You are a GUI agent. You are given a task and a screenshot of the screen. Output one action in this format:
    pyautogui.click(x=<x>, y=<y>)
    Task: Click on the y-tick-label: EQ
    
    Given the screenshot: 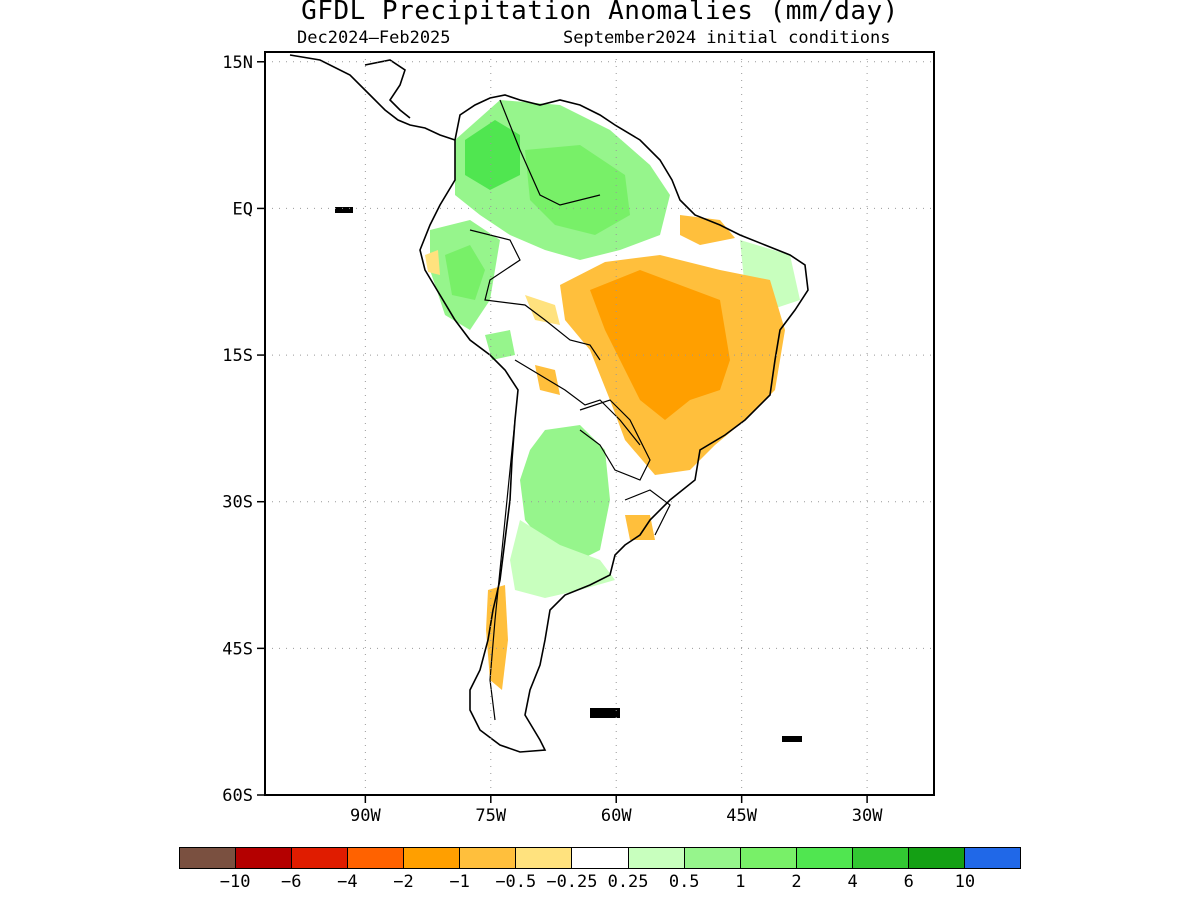 What is the action you would take?
    pyautogui.click(x=243, y=209)
    